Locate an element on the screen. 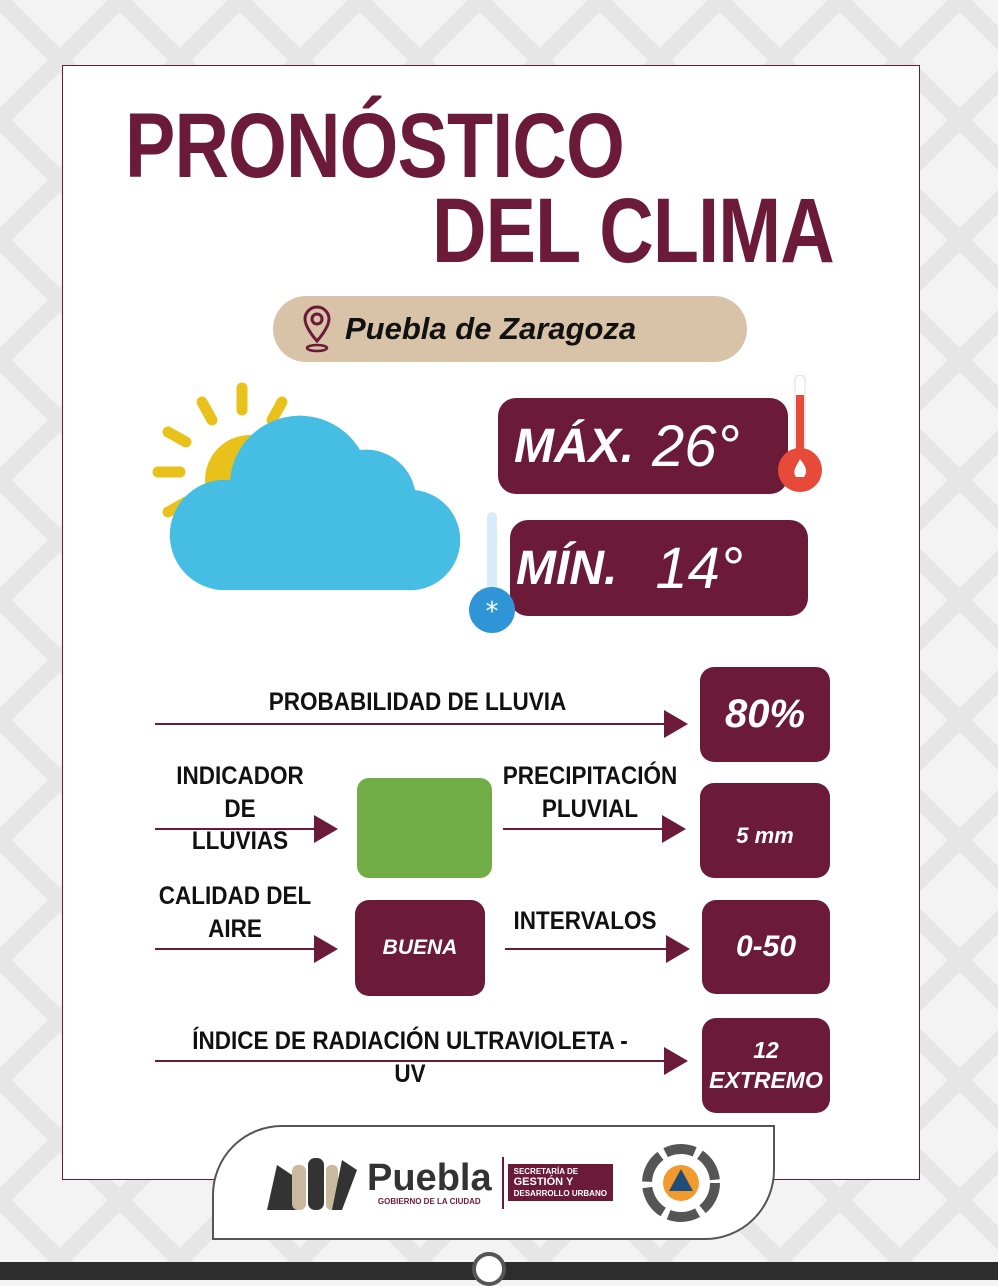 The image size is (998, 1286). uv-label: ÍNDICE DE RADIACIÓN ULTRAVIOLETA - UV is located at coordinates (410, 1057).